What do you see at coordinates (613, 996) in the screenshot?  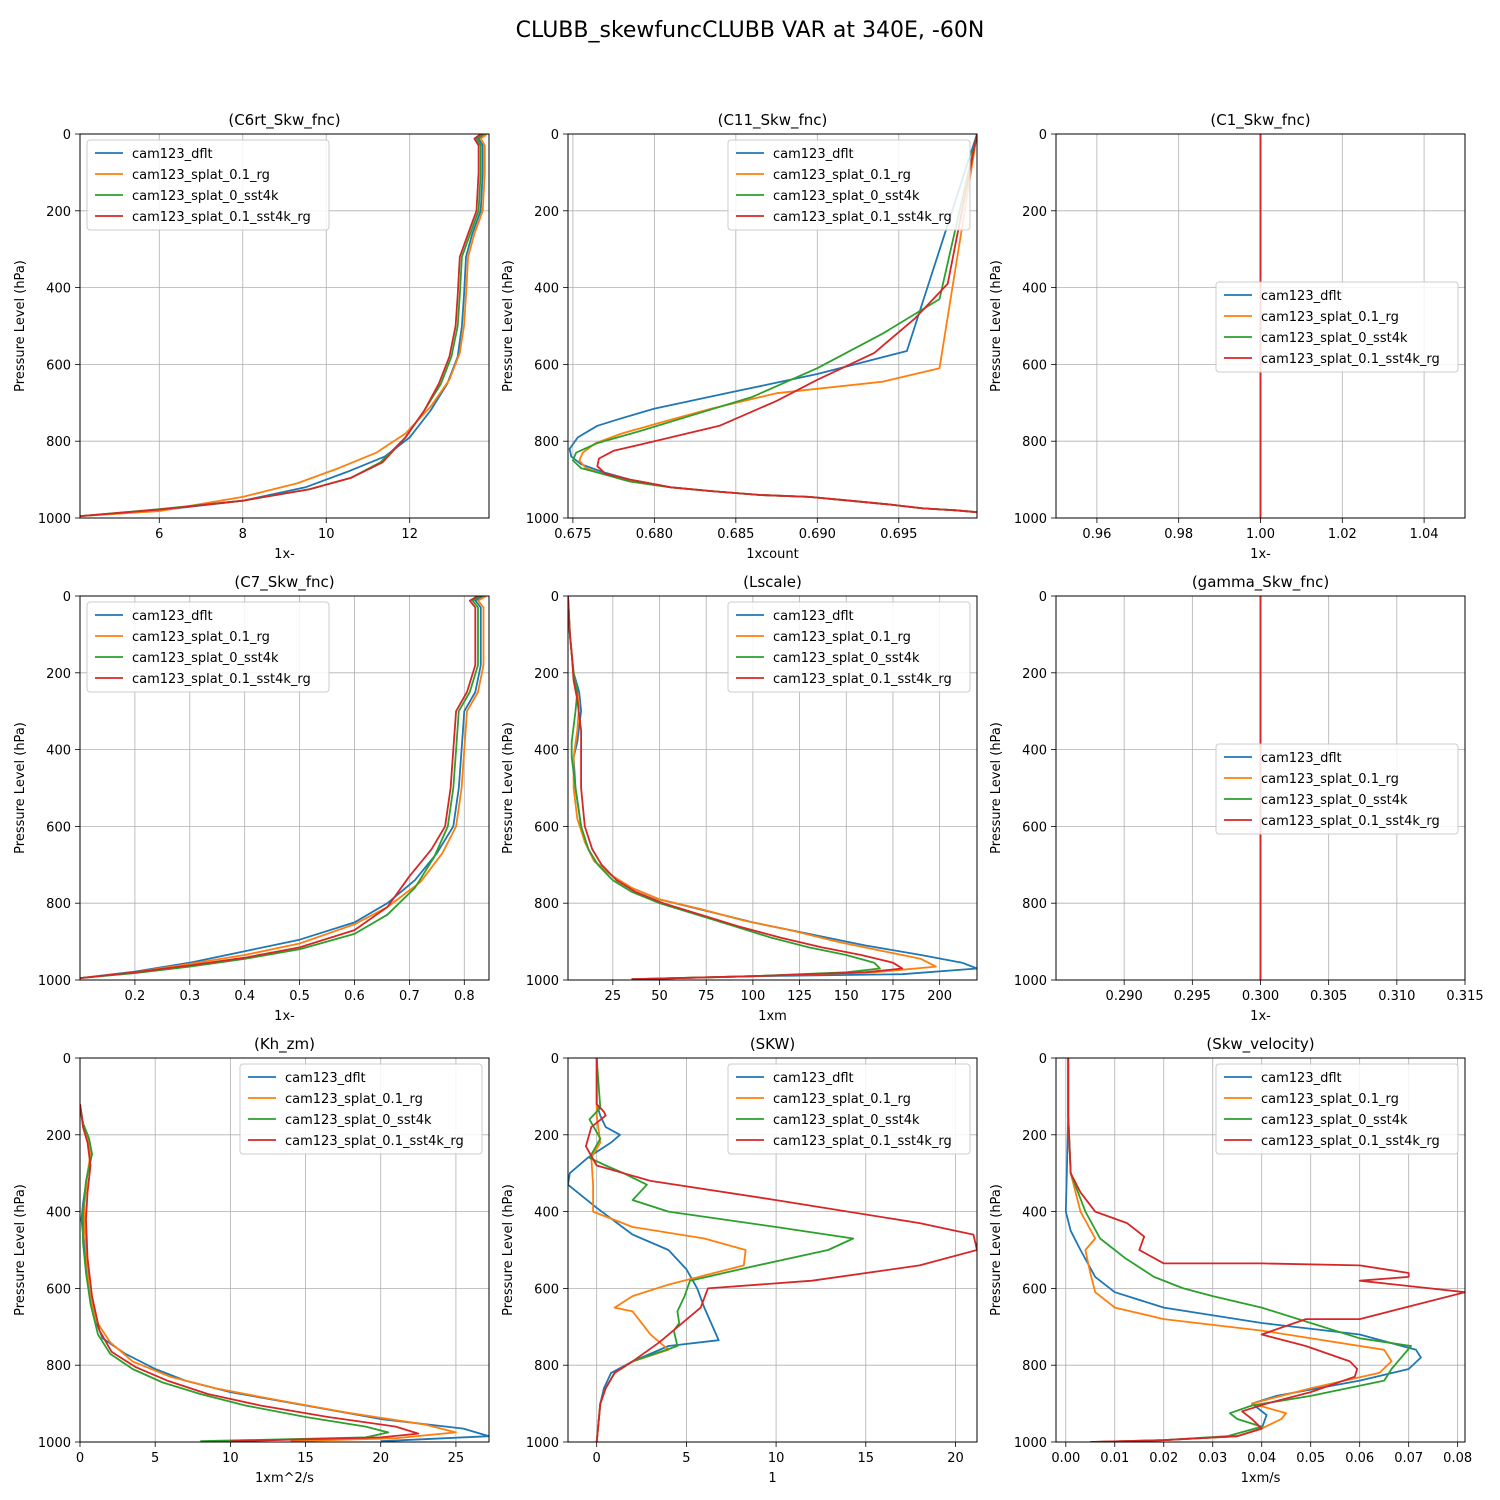 I see `x-tick-label: 25` at bounding box center [613, 996].